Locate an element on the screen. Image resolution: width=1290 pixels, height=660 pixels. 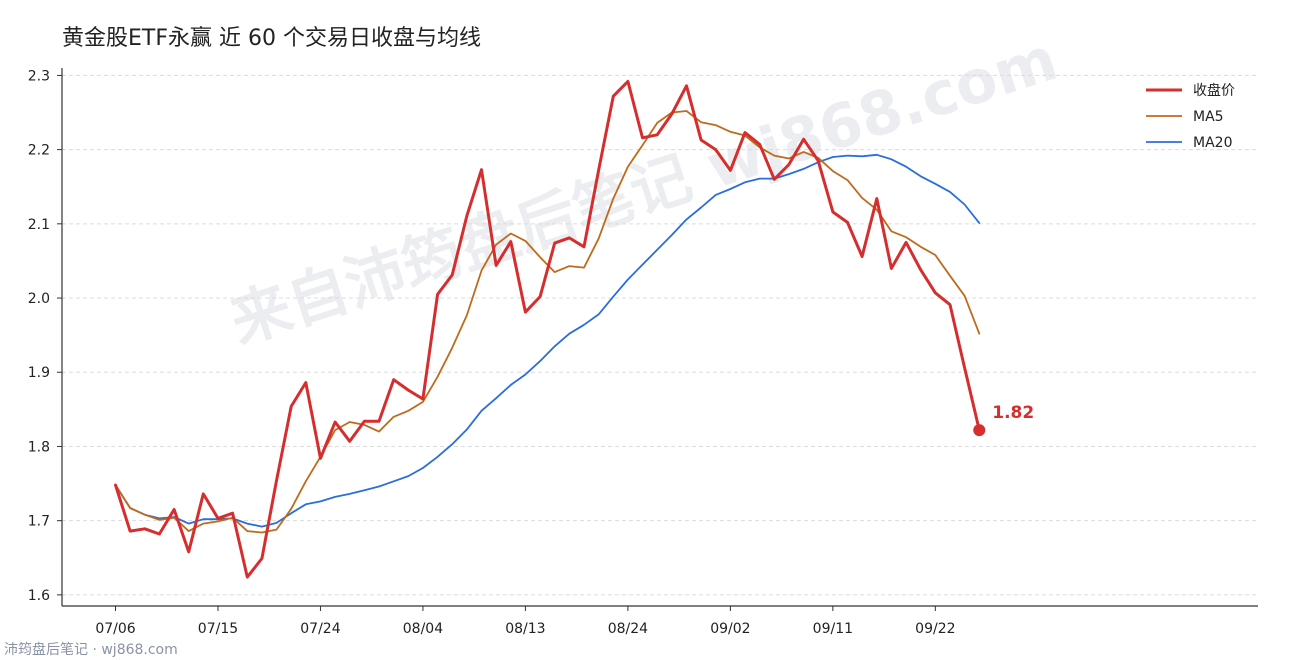
x-tick-label: 08/04 is located at coordinates (423, 629).